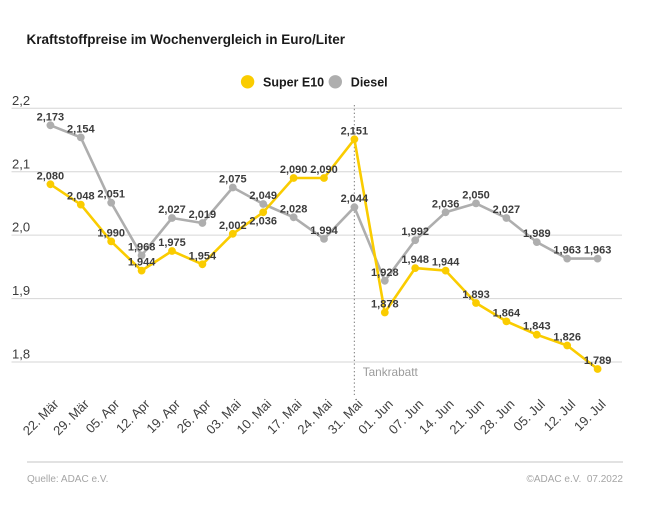  Describe the element at coordinates (172, 243) in the screenshot. I see `svg-text: 1,975` at that location.